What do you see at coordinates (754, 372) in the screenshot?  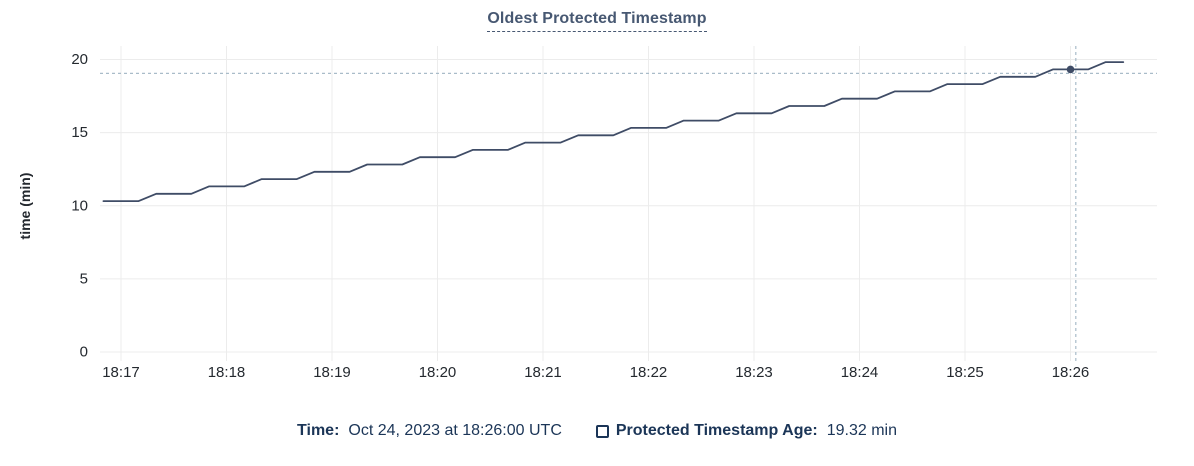 I see `x-tick-label: 18:23` at bounding box center [754, 372].